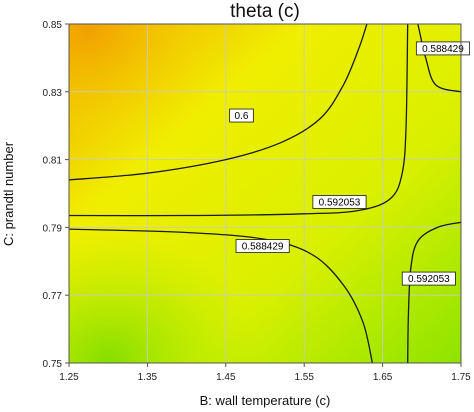  I want to click on contour-label-4: 0.592053, so click(428, 278).